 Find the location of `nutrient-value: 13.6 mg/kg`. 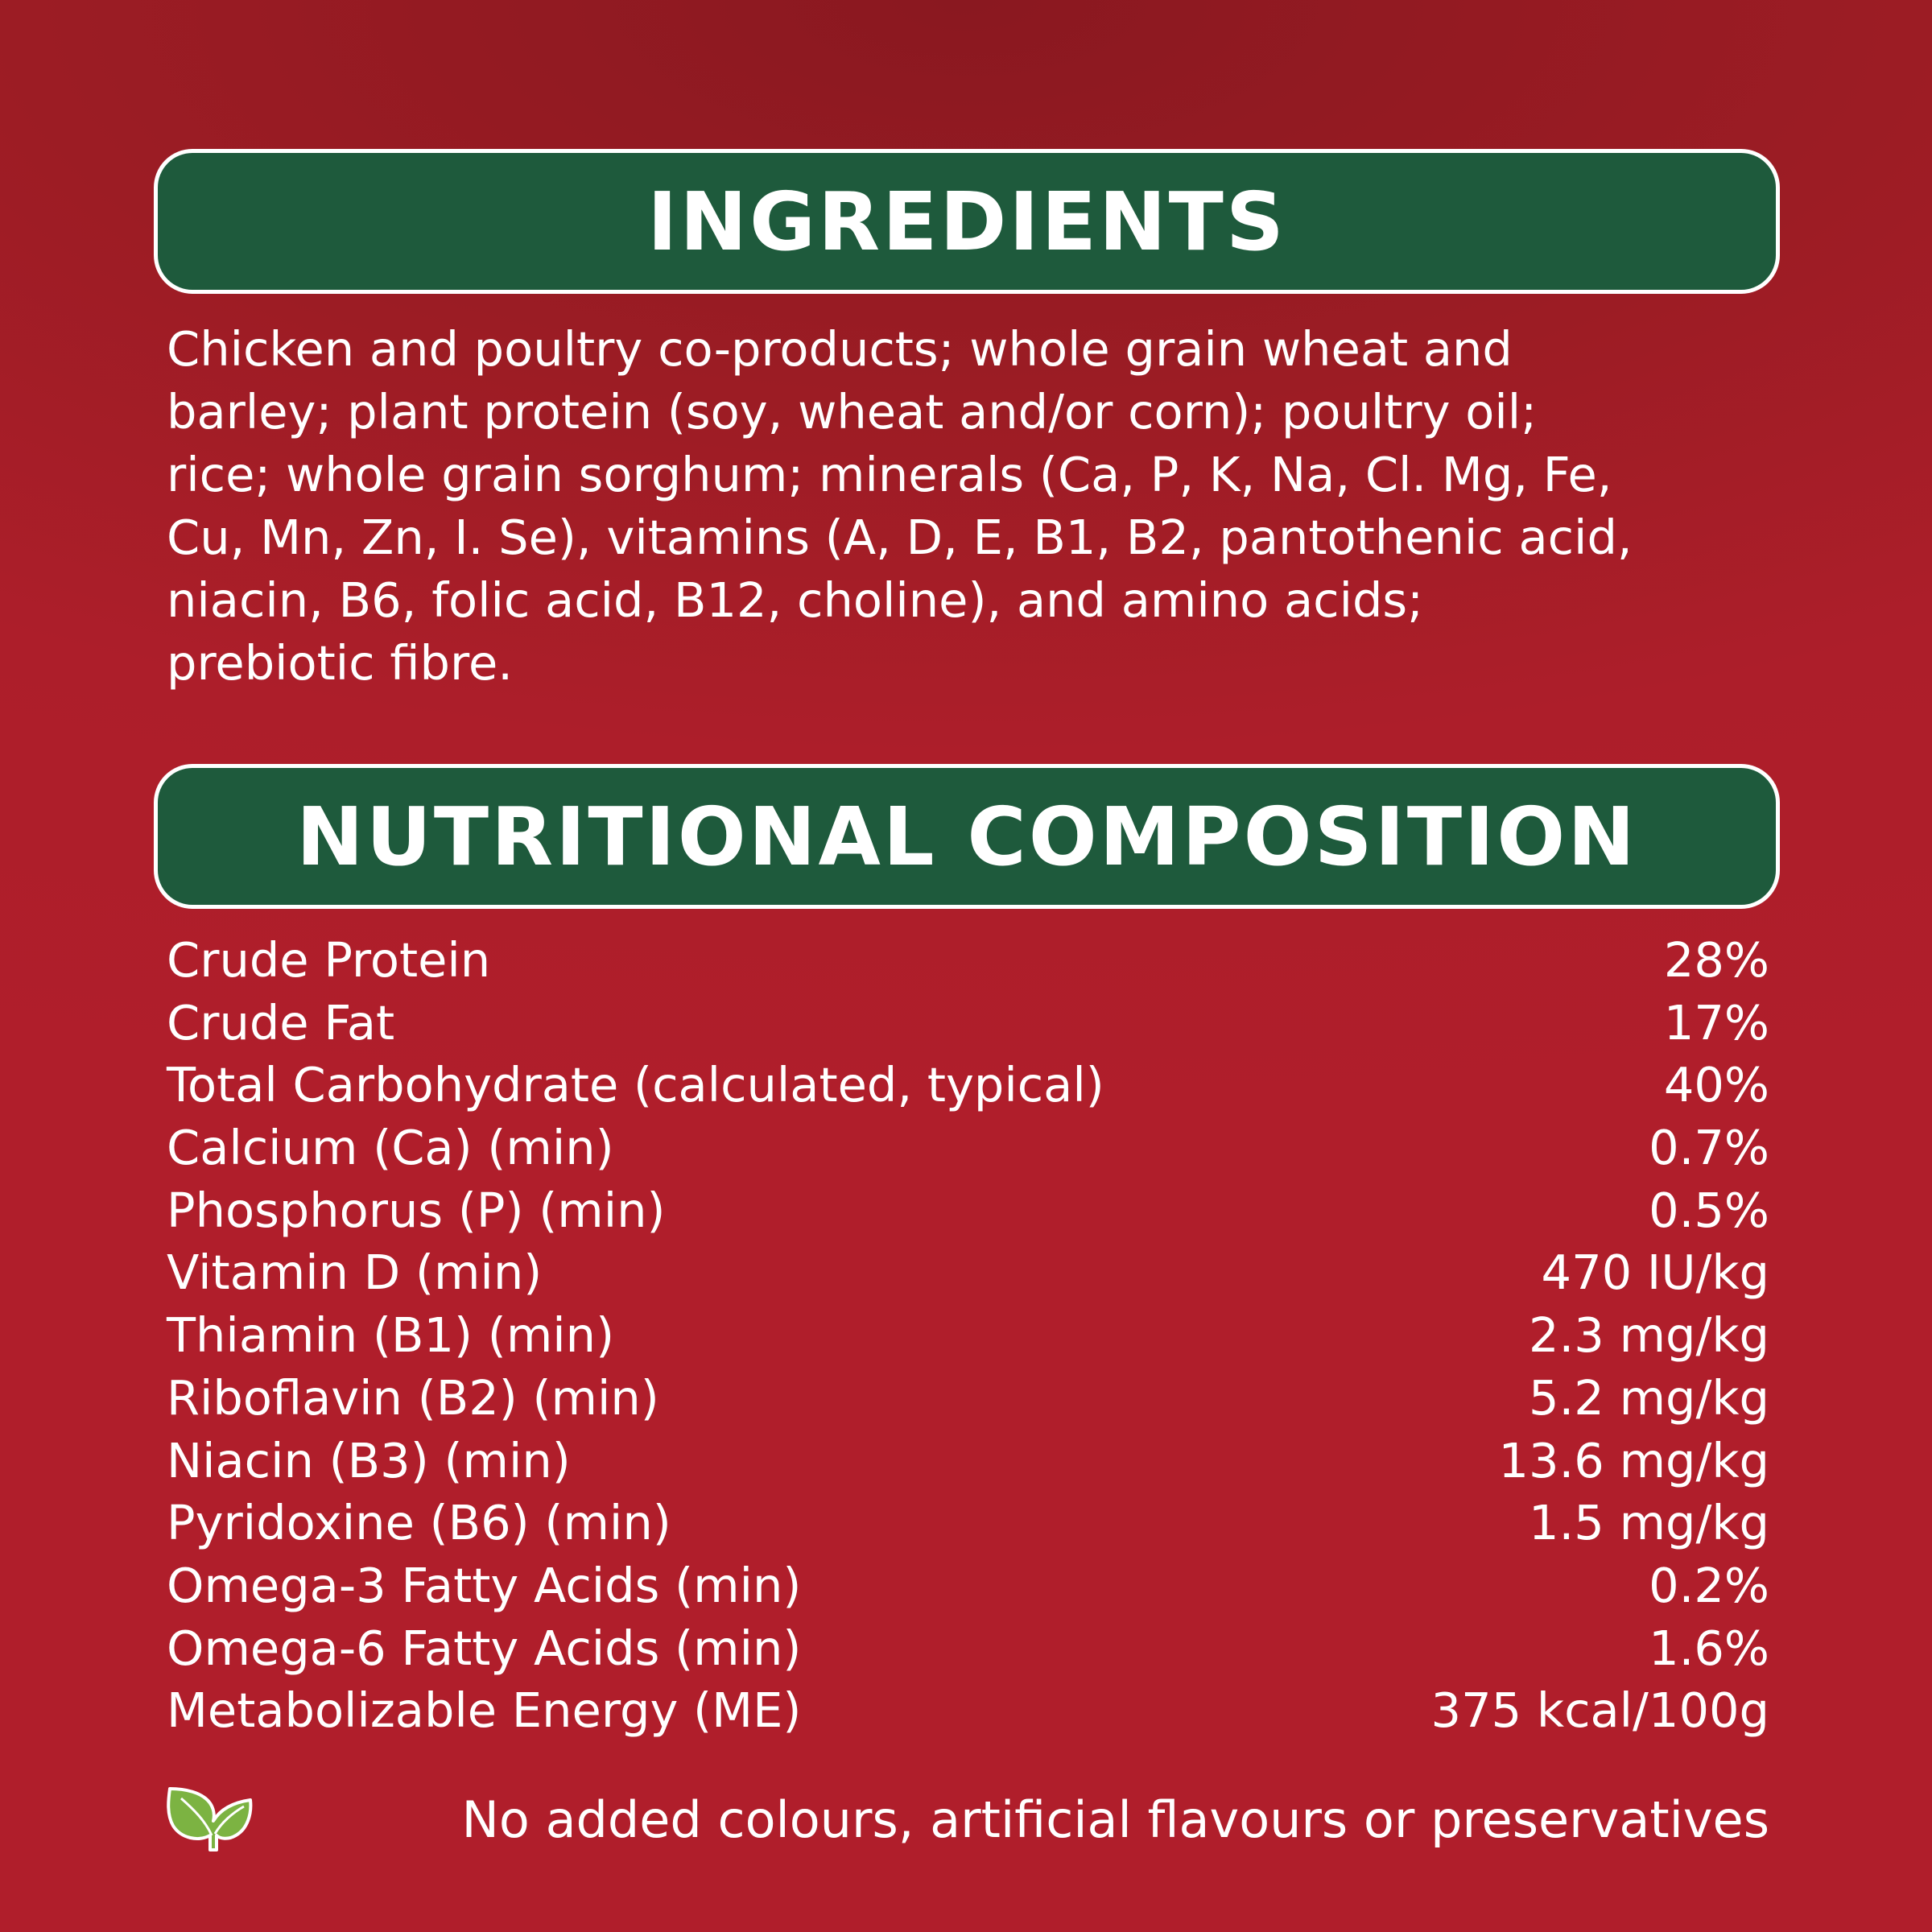

nutrient-value: 13.6 mg/kg is located at coordinates (1633, 1460).